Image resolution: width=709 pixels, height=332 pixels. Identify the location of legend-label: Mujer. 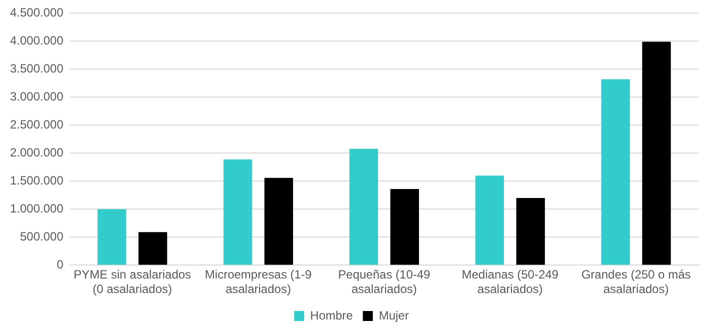
(393, 315).